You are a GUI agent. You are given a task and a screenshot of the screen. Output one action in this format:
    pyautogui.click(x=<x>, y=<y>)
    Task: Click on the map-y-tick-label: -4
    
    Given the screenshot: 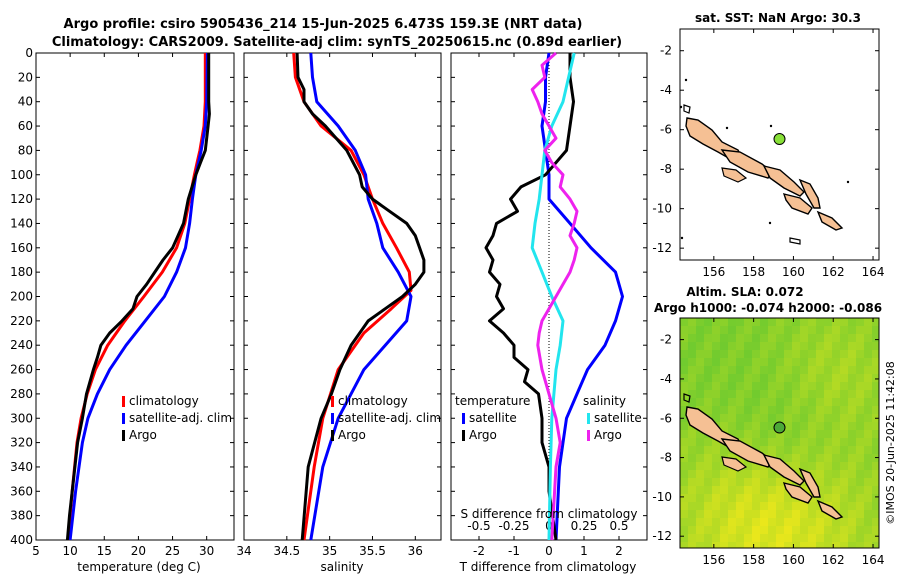 What is the action you would take?
    pyautogui.click(x=666, y=379)
    